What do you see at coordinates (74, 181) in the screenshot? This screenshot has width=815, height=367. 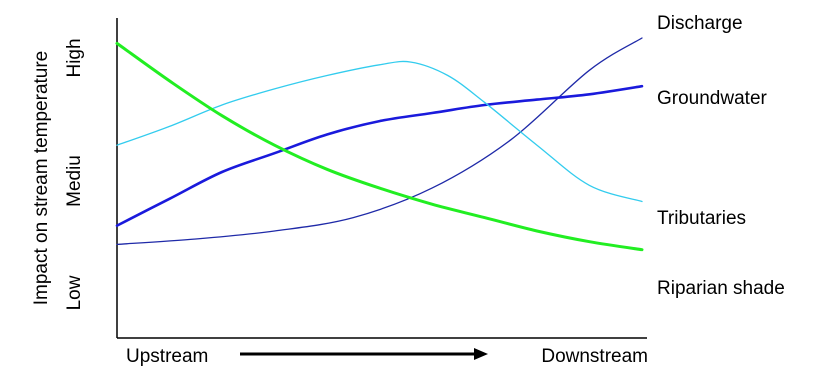 I see `y-tick-label-medium: Mediu` at bounding box center [74, 181].